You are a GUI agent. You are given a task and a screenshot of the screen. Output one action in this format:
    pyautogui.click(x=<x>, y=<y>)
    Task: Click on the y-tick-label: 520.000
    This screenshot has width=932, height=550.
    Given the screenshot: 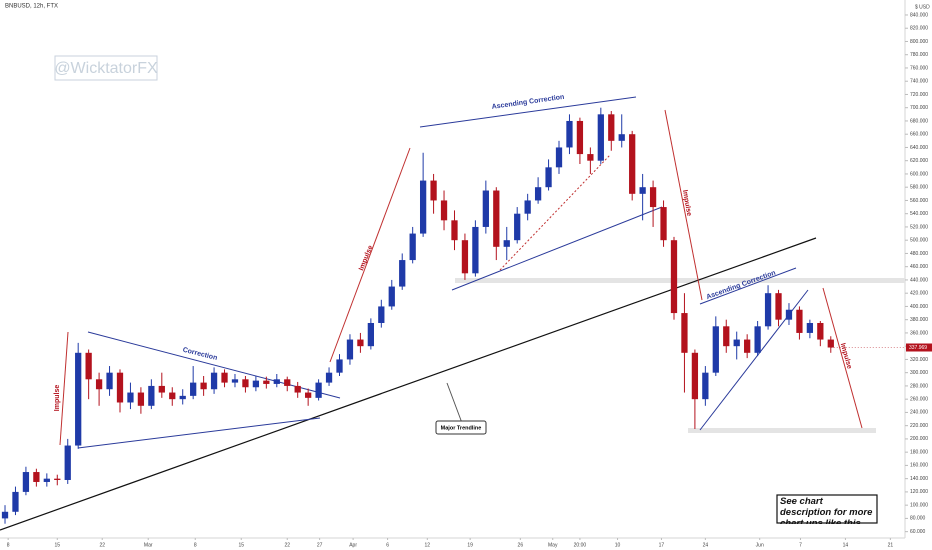 What is the action you would take?
    pyautogui.click(x=919, y=227)
    